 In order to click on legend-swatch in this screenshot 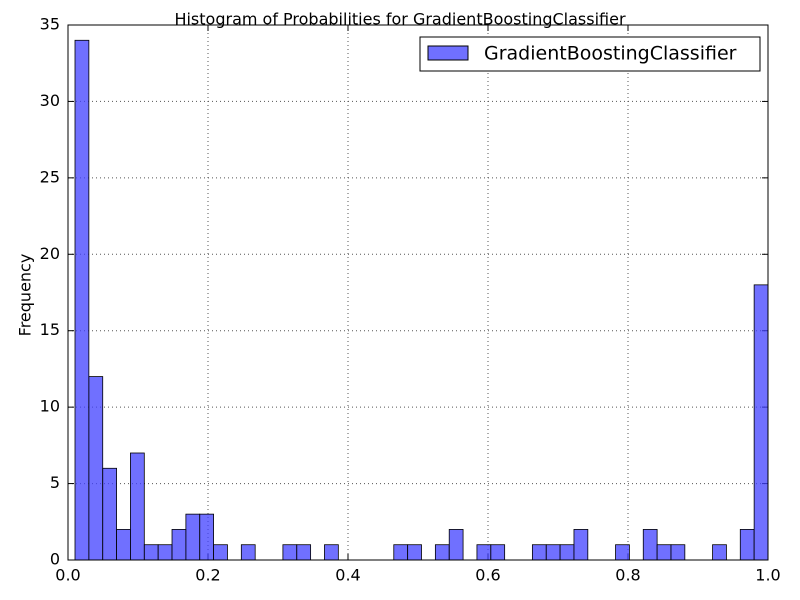, I will do `click(448, 53)`.